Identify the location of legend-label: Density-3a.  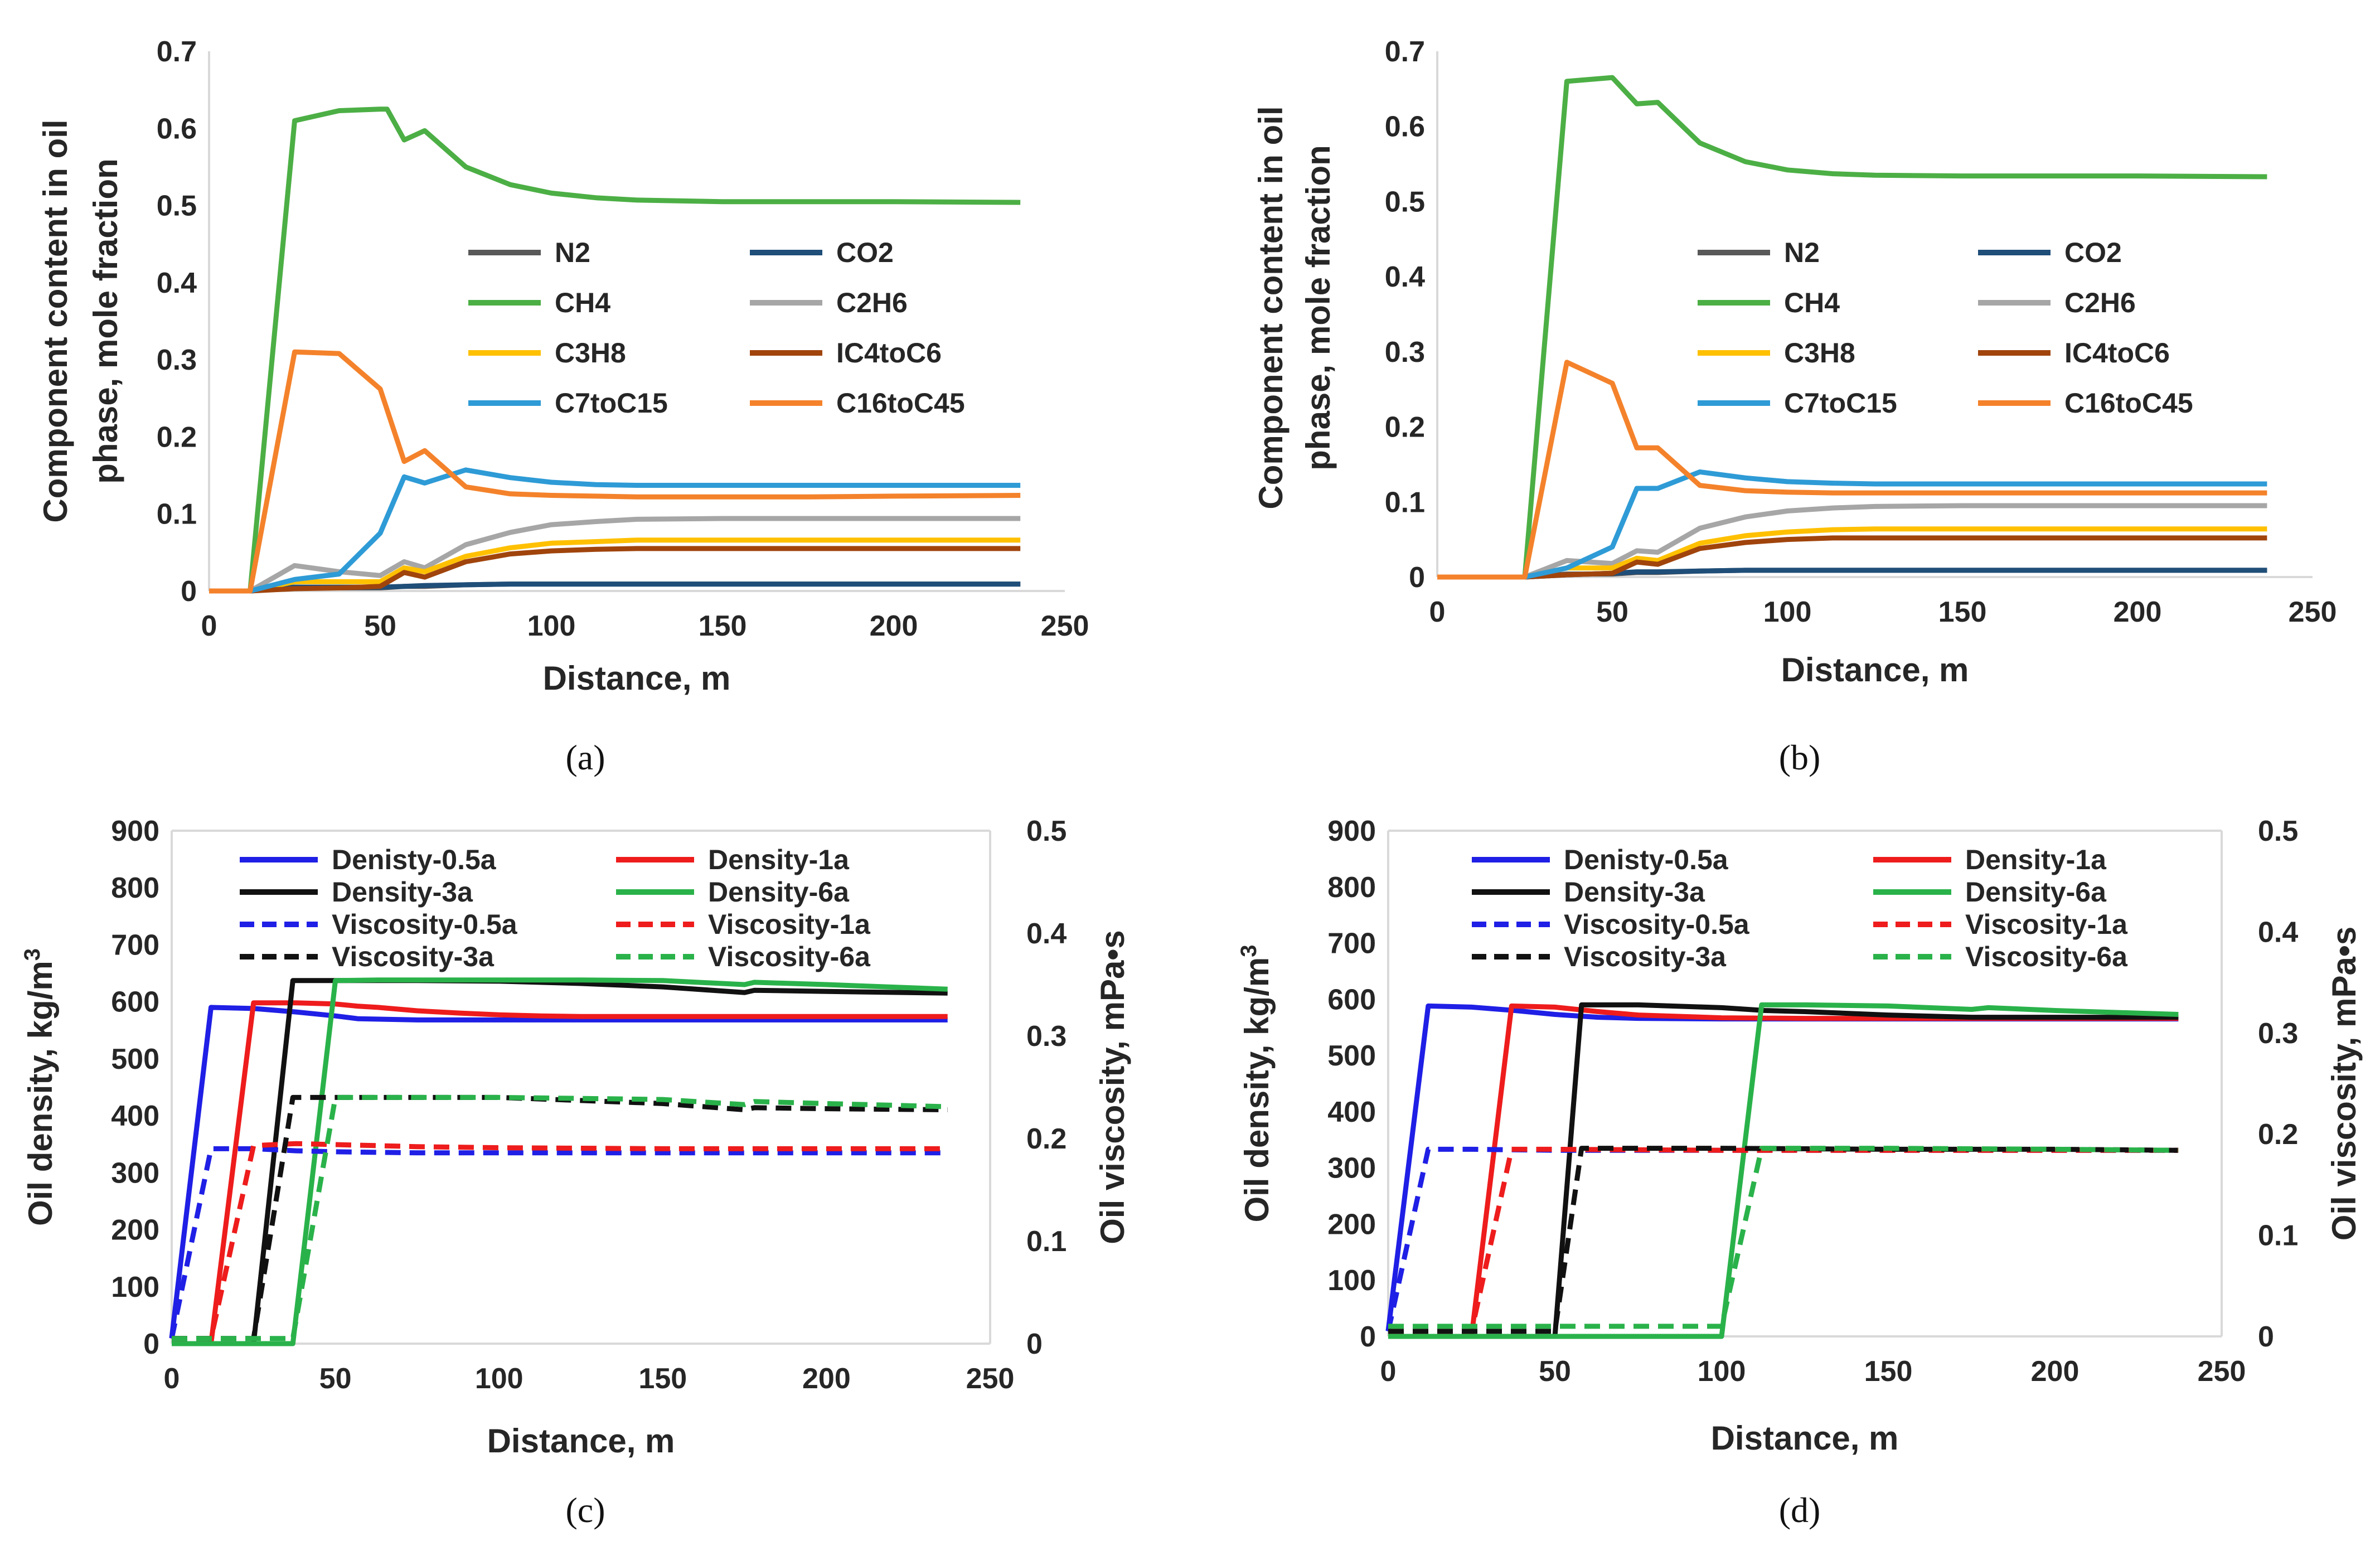
(402, 892).